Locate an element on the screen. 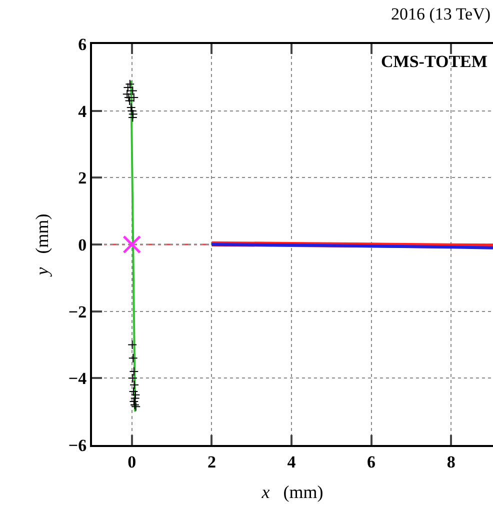 Image resolution: width=493 pixels, height=514 pixels. y-tick-label: 4 is located at coordinates (83, 111).